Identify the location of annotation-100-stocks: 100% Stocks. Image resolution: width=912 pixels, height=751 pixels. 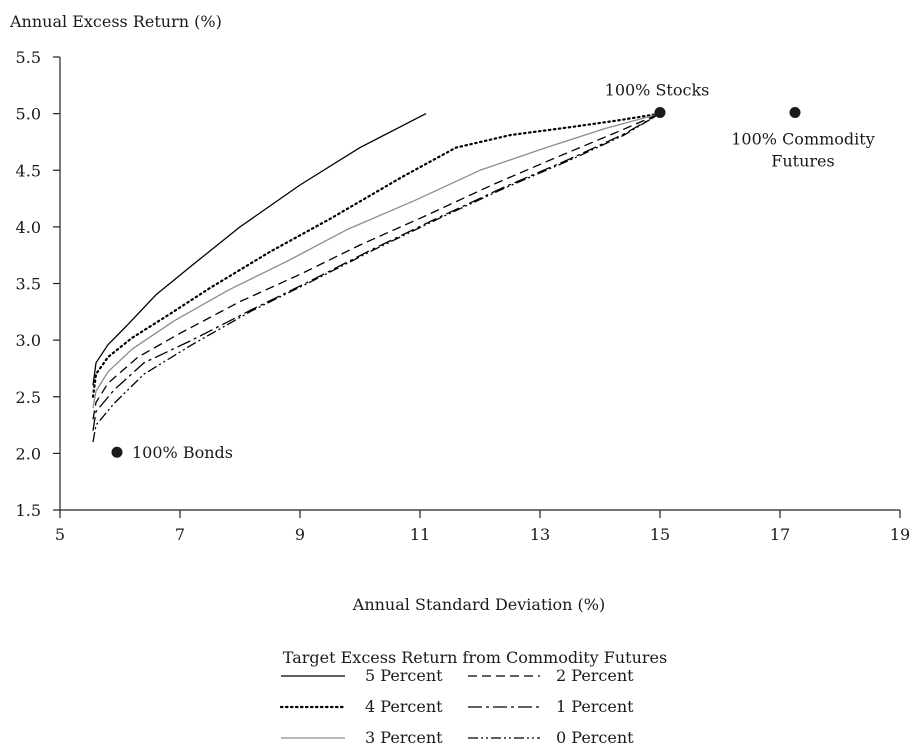
(657, 89).